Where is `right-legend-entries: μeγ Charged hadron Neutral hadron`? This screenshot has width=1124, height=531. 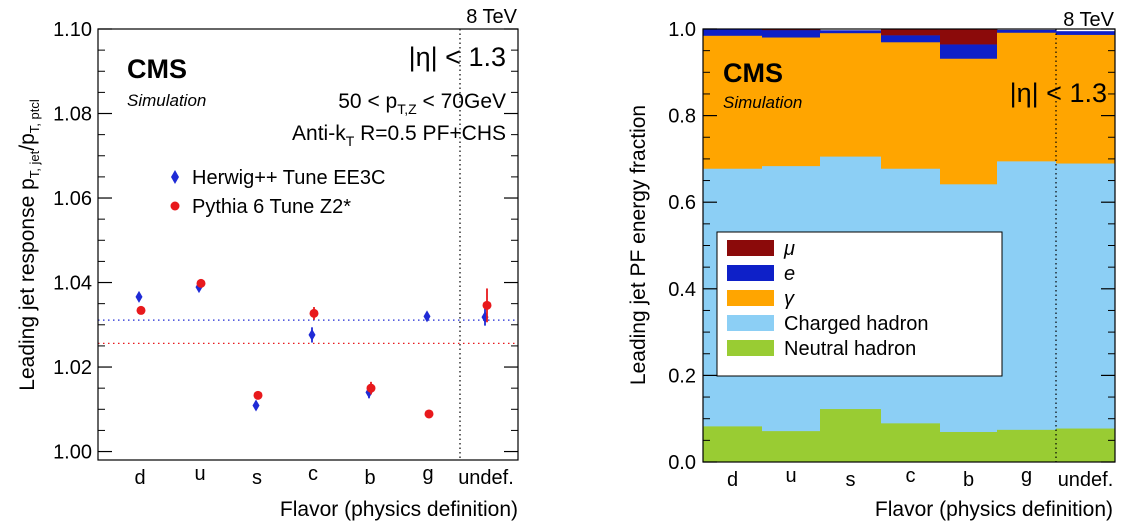
right-legend-entries: μeγ Charged hadron Neutral hadron is located at coordinates (828, 299).